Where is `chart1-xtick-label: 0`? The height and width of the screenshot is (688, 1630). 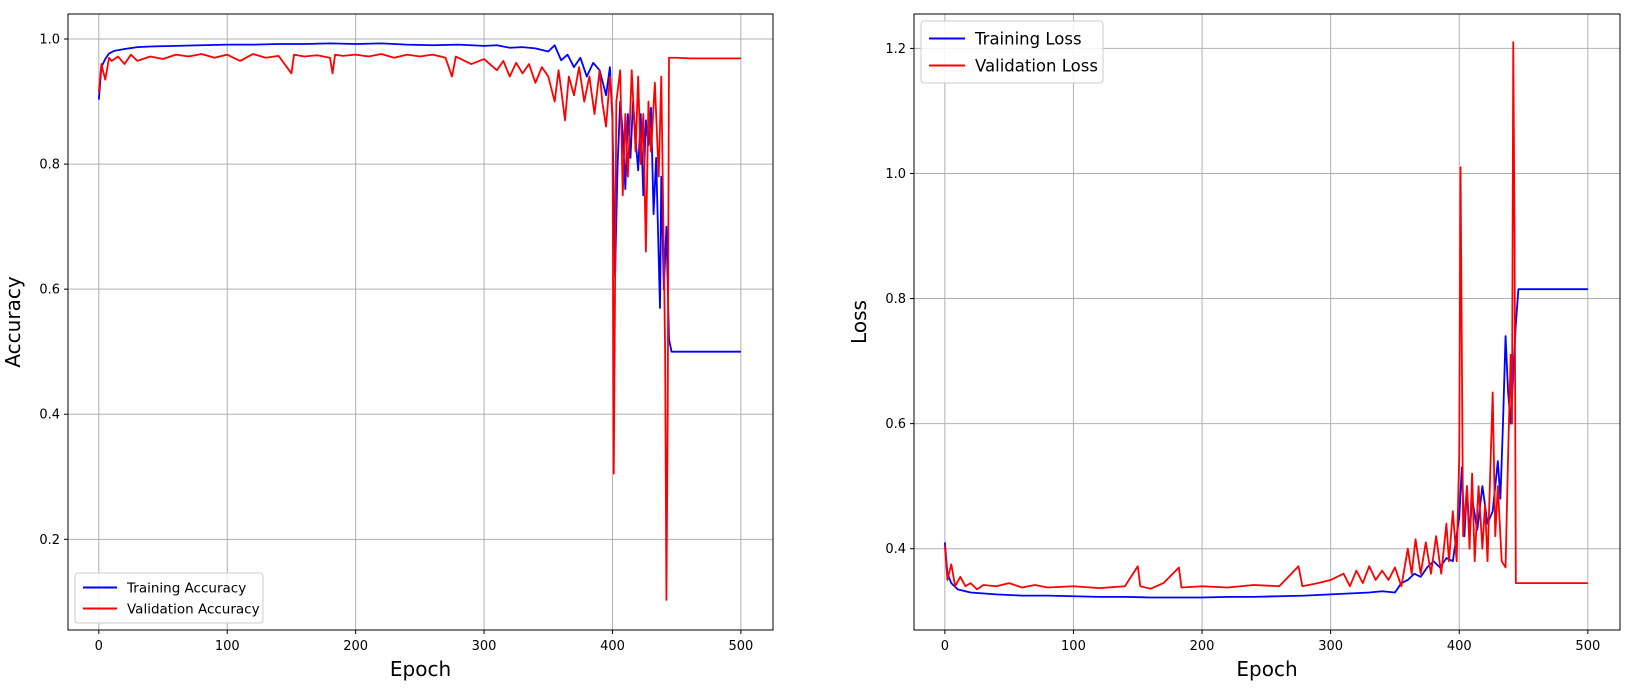
chart1-xtick-label: 0 is located at coordinates (99, 646).